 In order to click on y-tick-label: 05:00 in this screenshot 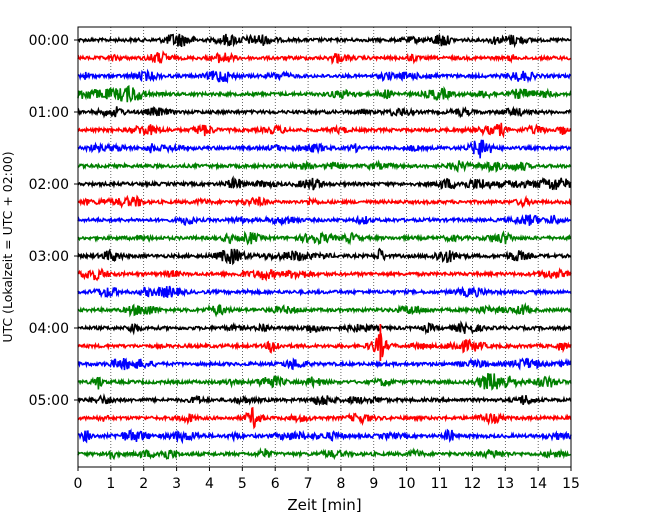, I will do `click(49, 401)`.